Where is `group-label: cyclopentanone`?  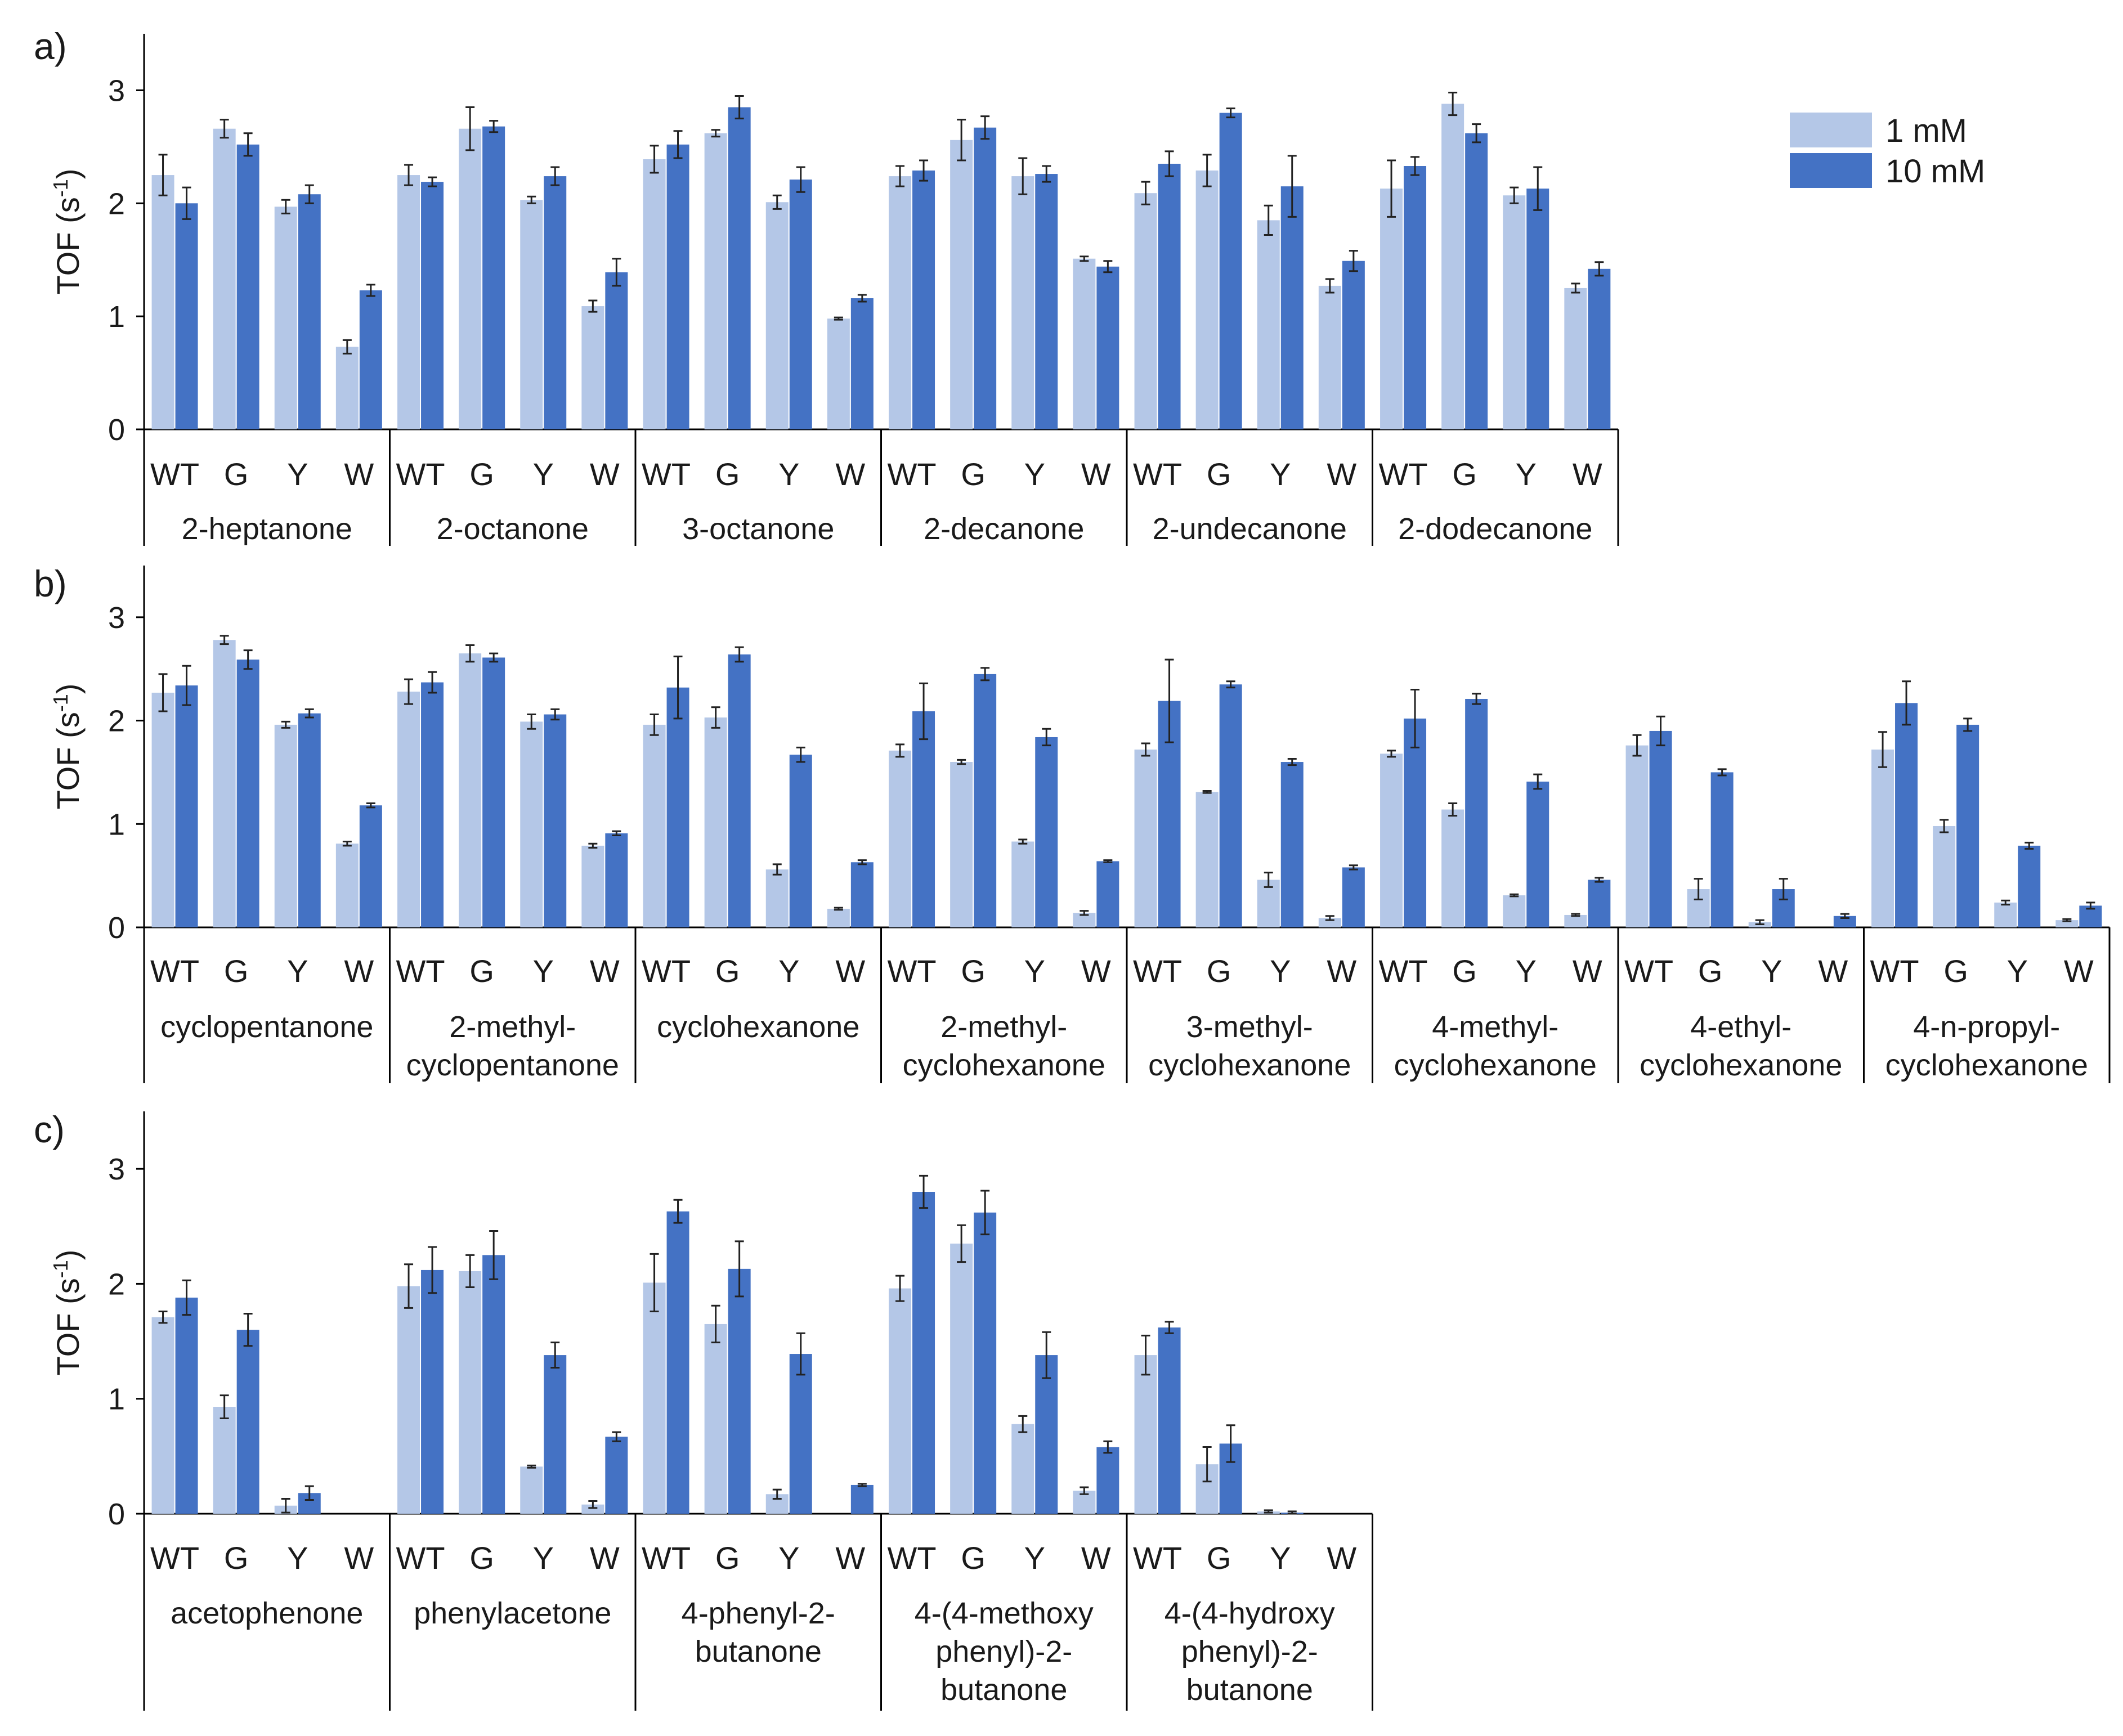 group-label: cyclopentanone is located at coordinates (512, 1065).